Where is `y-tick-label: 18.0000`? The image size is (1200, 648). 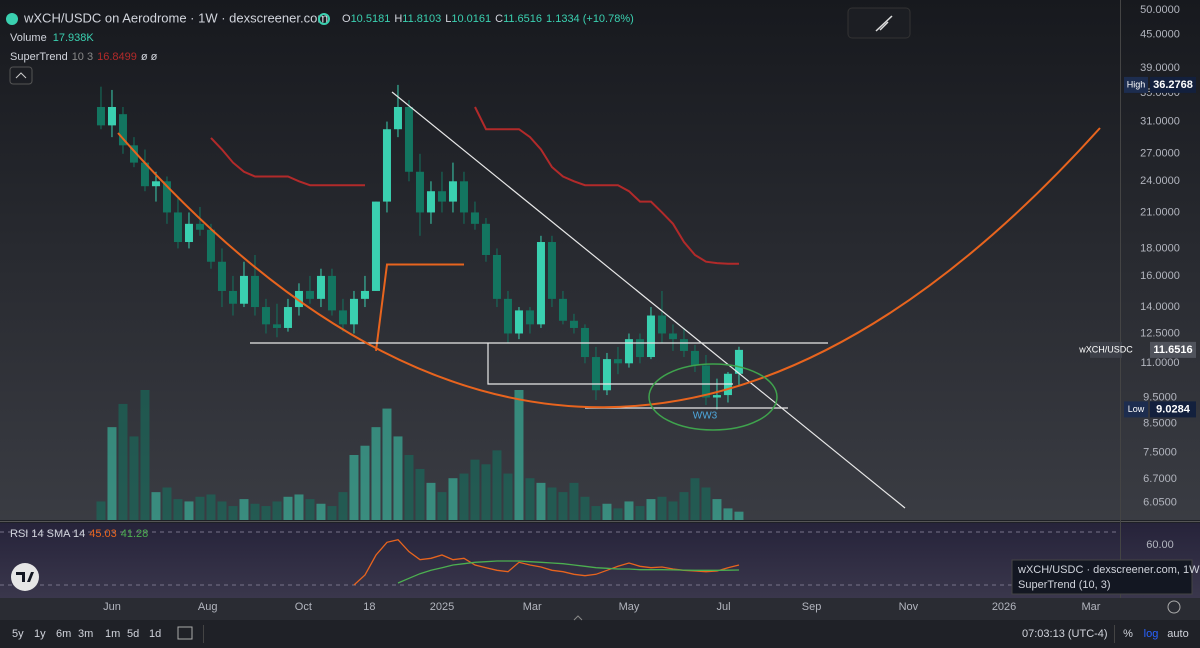 y-tick-label: 18.0000 is located at coordinates (1160, 248).